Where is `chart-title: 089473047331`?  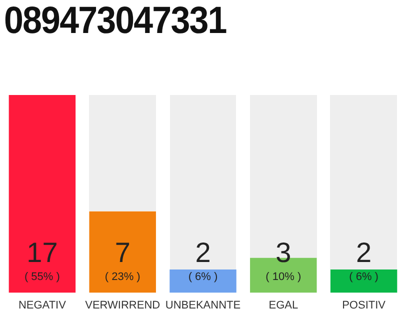 chart-title: 089473047331 is located at coordinates (115, 21).